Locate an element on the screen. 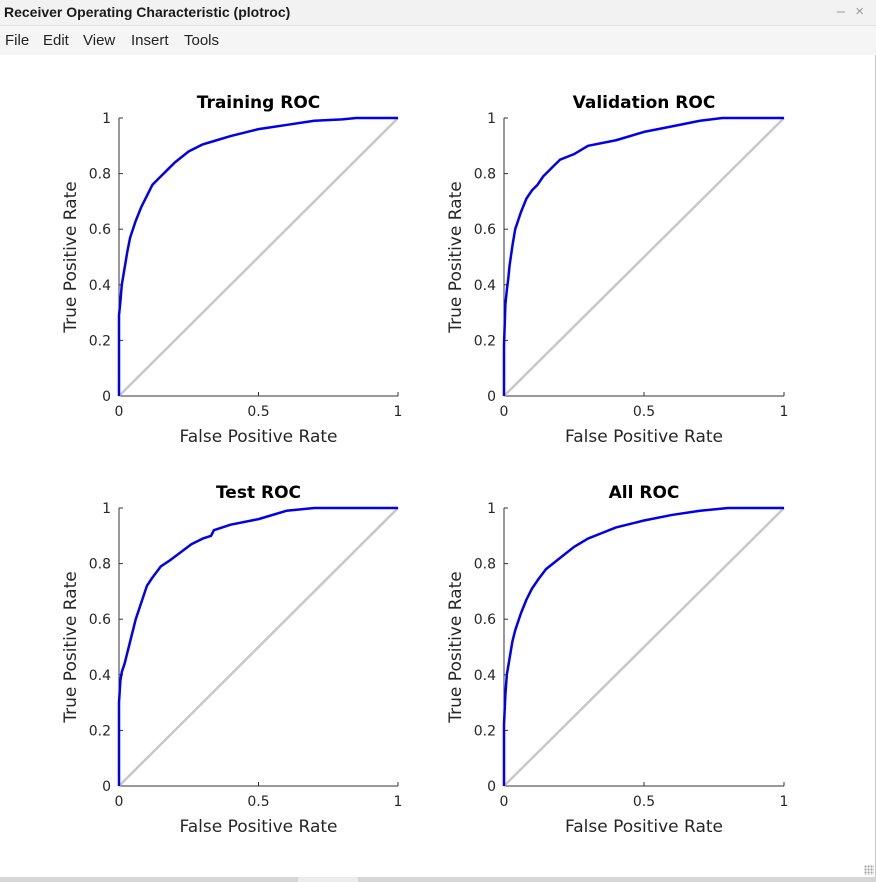  menu-file: File is located at coordinates (17, 40).